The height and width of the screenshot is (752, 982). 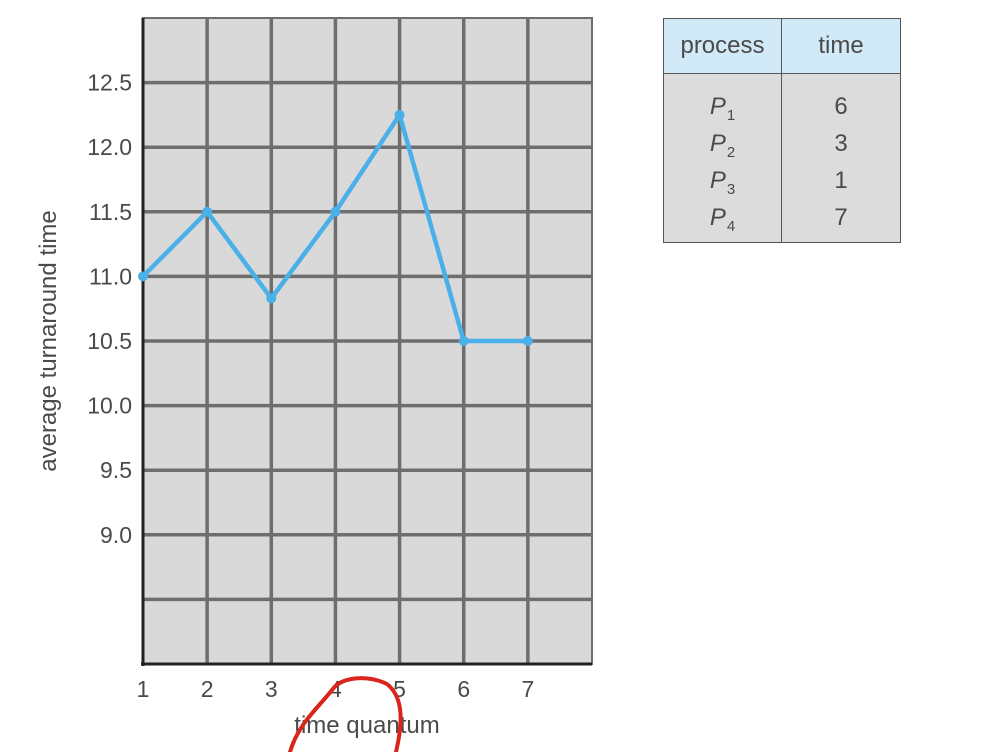 What do you see at coordinates (335, 227) in the screenshot?
I see `data-points` at bounding box center [335, 227].